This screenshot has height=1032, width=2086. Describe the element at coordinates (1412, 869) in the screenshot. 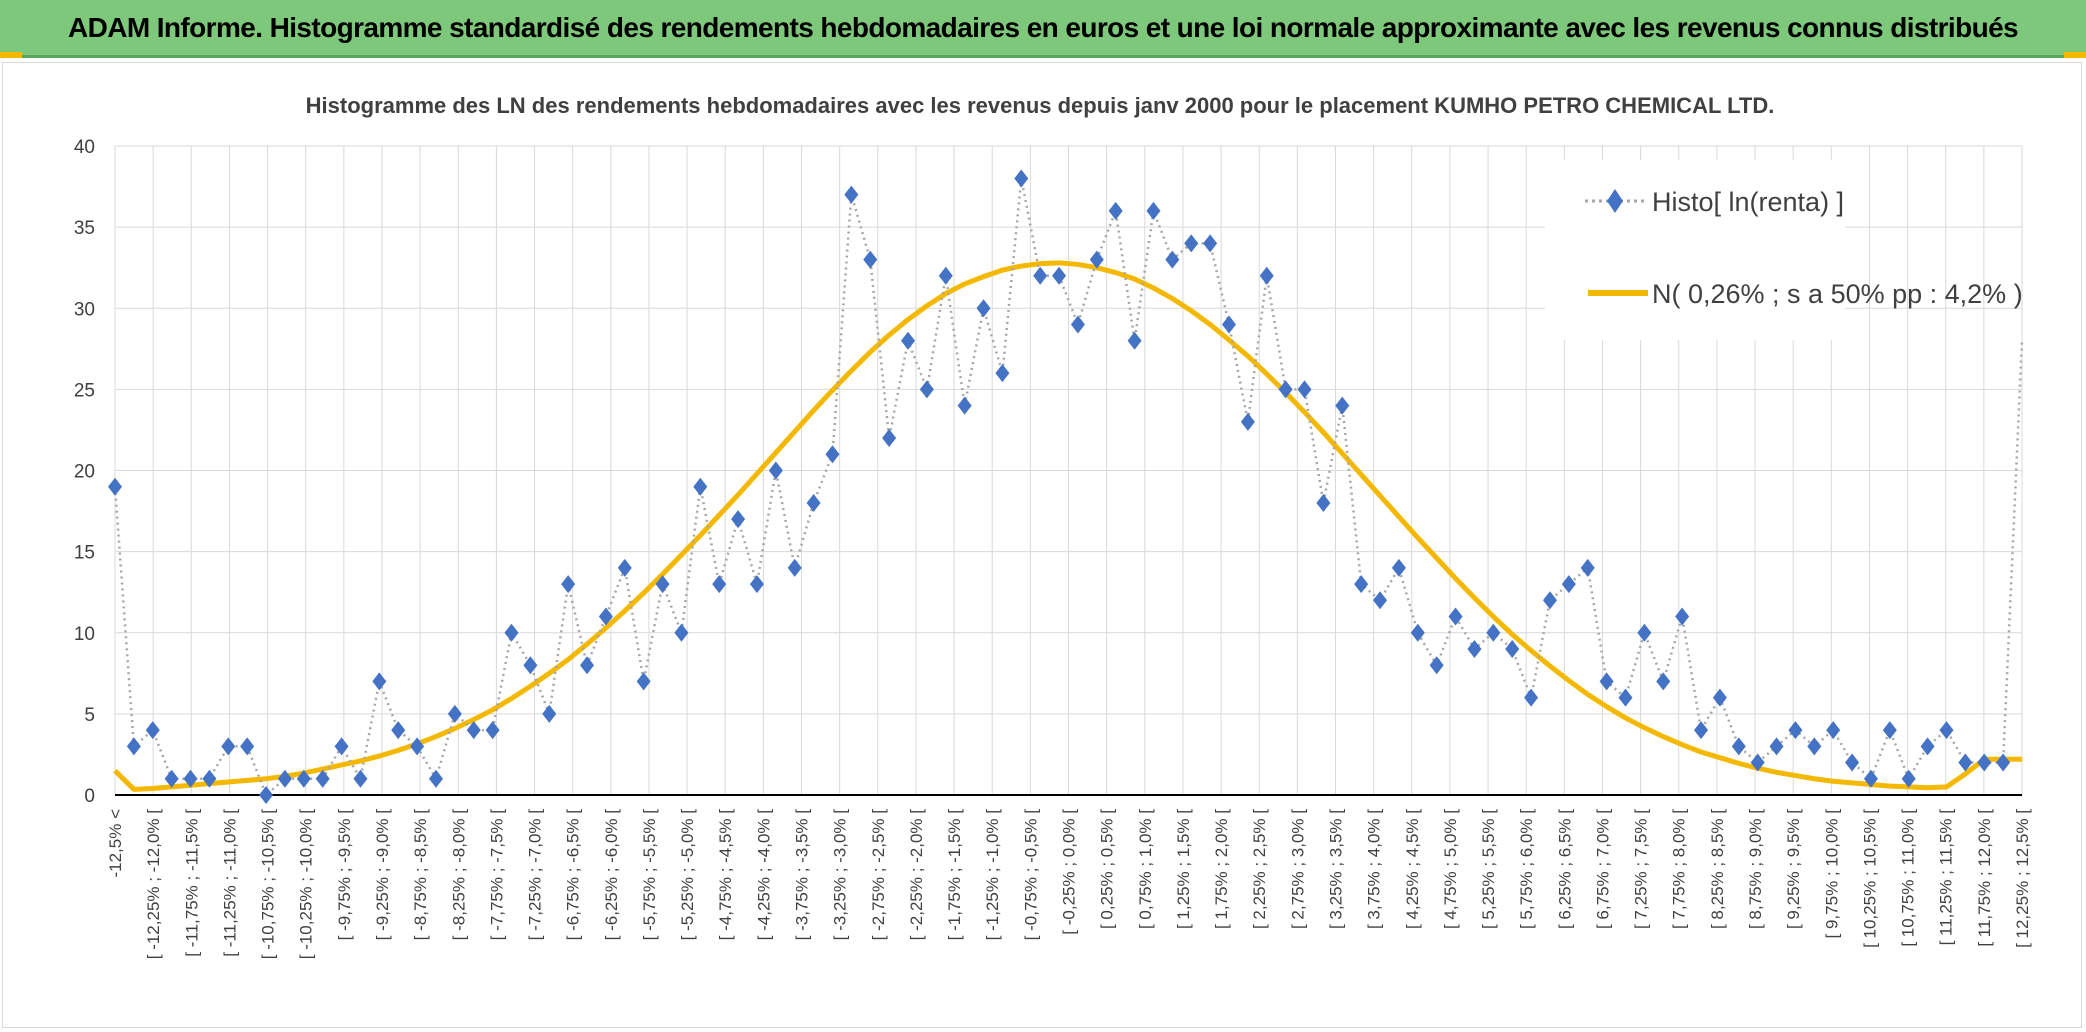

I see `x-tick-label: [ 4,25% ; 4,5% [` at that location.